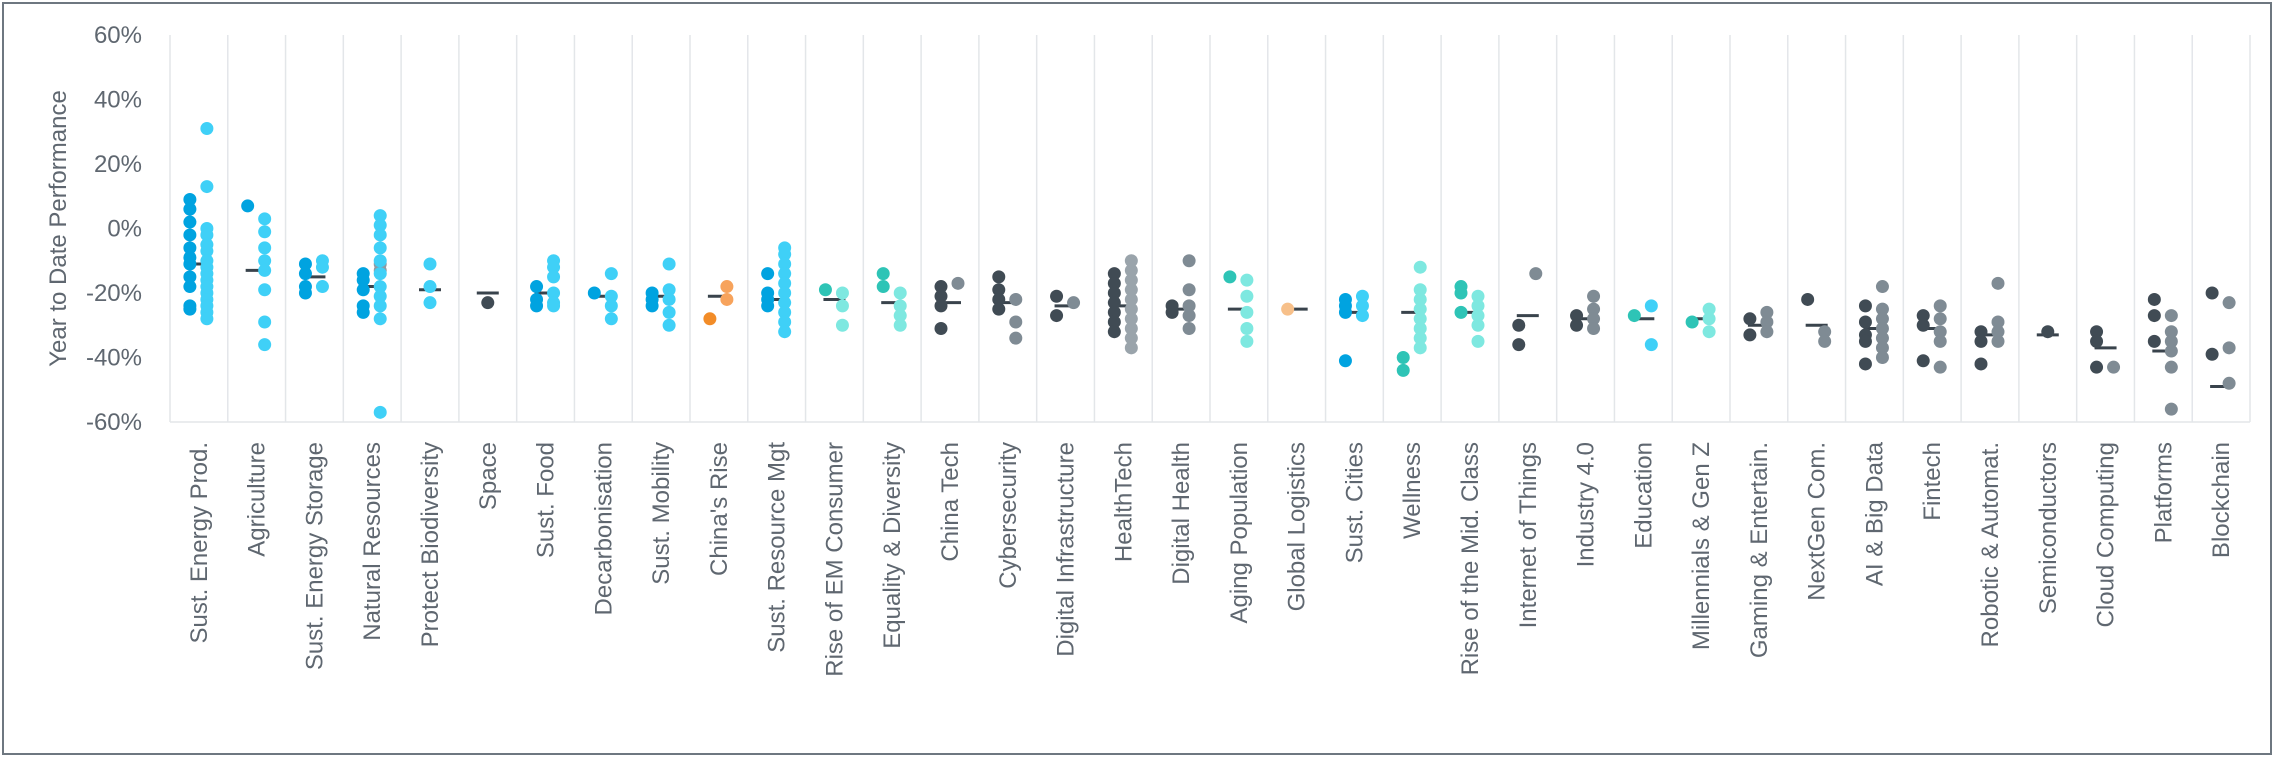 This screenshot has height=761, width=2278. Describe the element at coordinates (950, 502) in the screenshot. I see `category-label-china-tech: China Tech` at that location.